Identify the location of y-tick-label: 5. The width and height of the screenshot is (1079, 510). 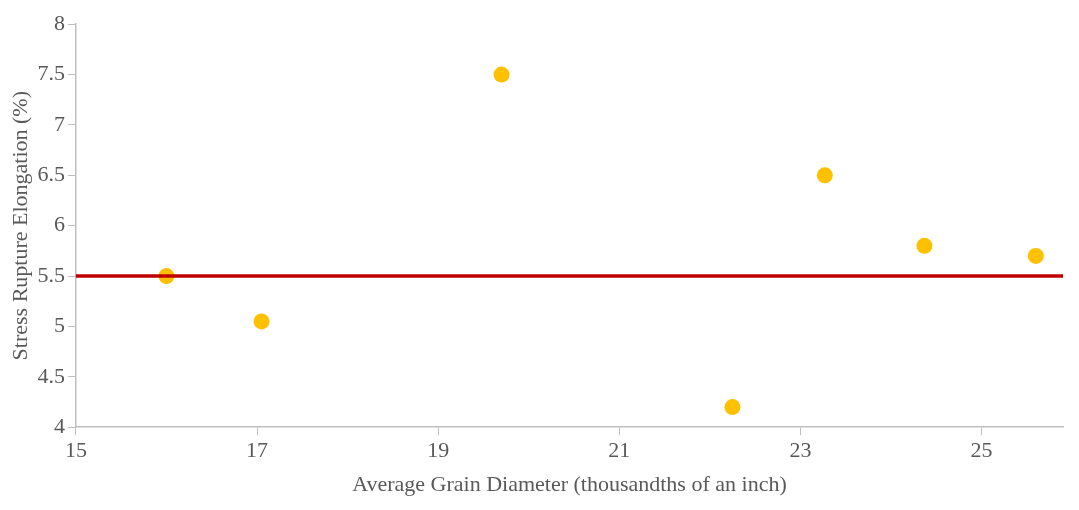
(59, 325).